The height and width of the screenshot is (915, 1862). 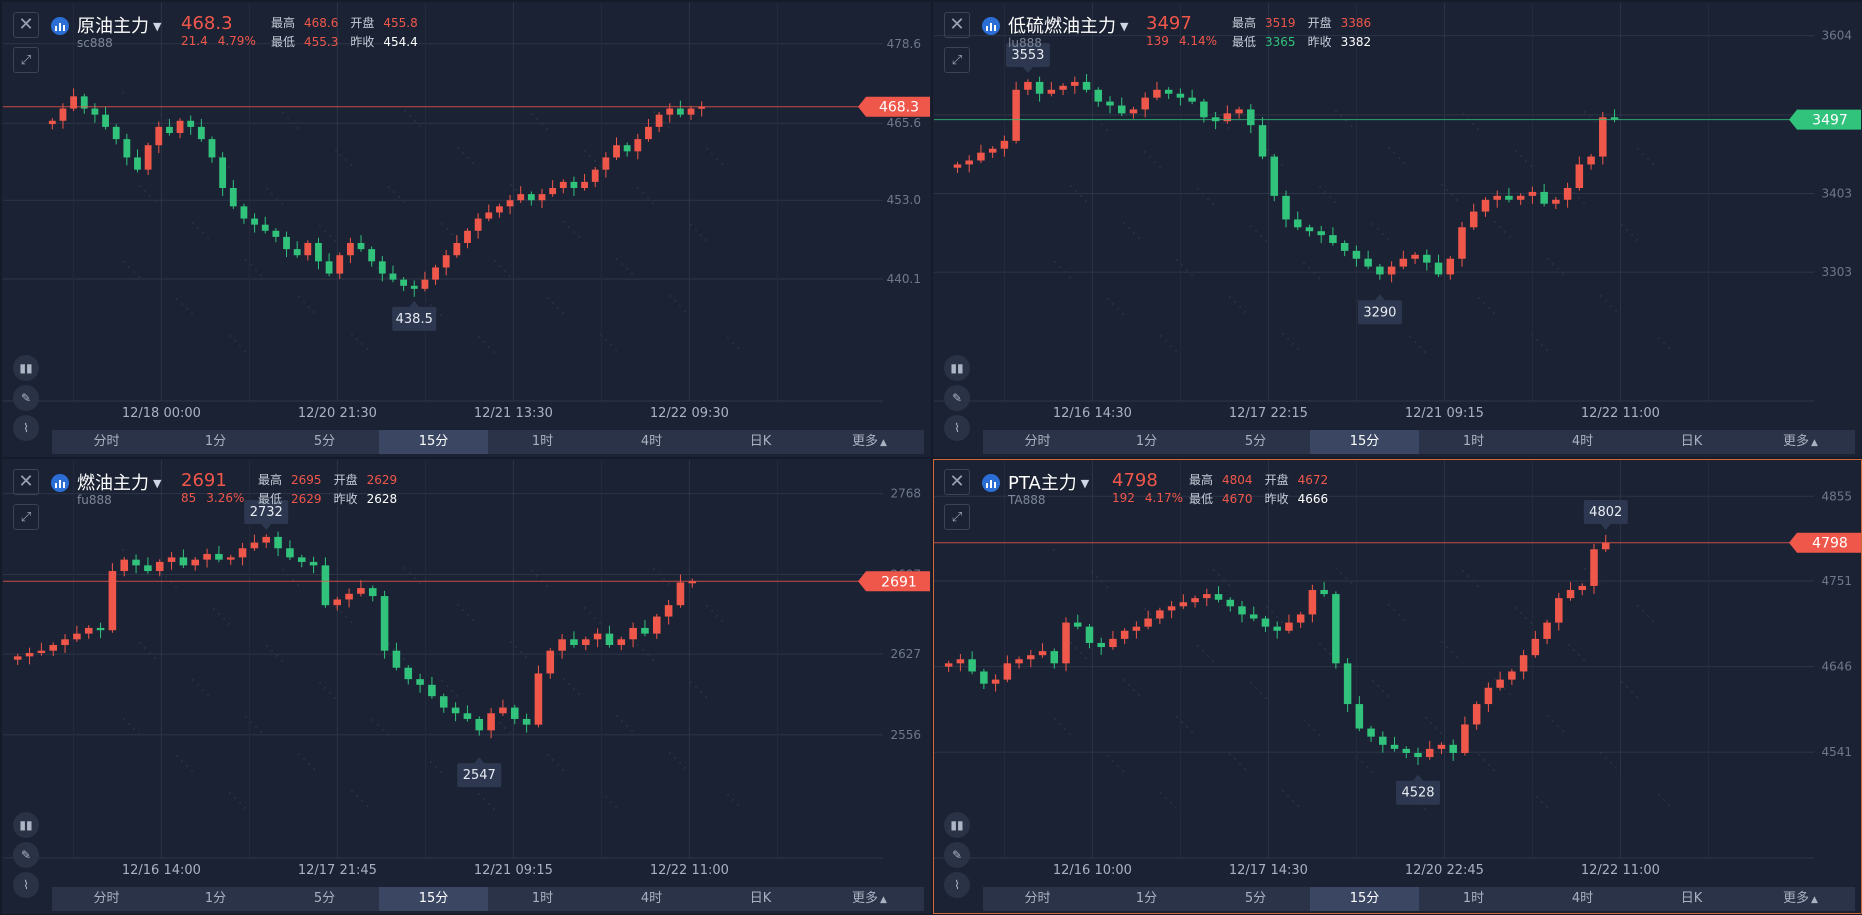 I want to click on high-value: 3519, so click(x=1280, y=23).